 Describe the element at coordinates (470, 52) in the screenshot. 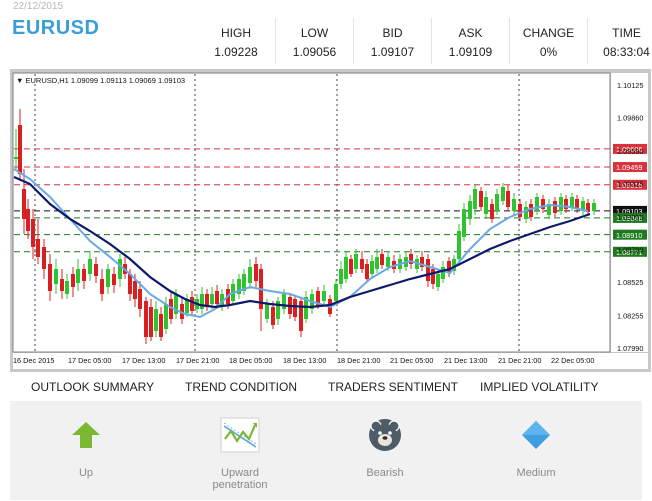

I see `stat-value: 1.09109` at that location.